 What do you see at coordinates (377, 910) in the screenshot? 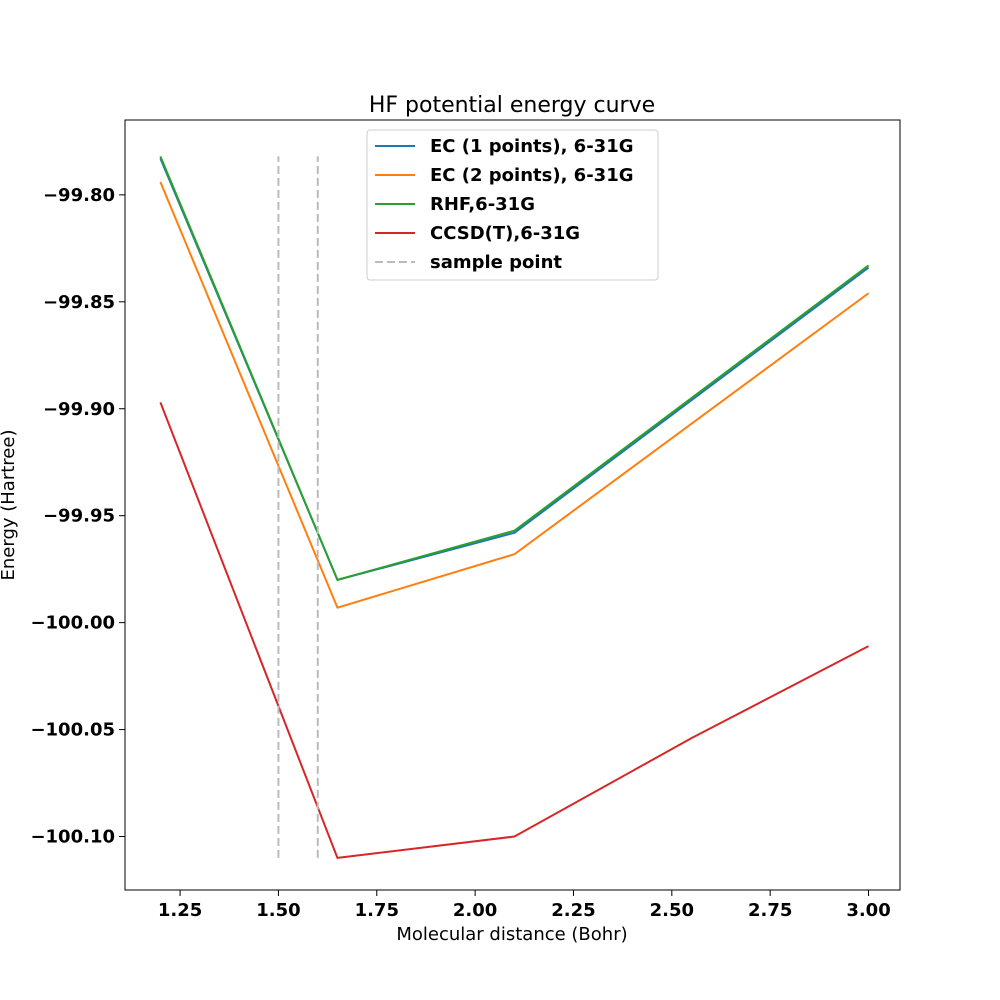
I see `x-tick-label: 1.75` at bounding box center [377, 910].